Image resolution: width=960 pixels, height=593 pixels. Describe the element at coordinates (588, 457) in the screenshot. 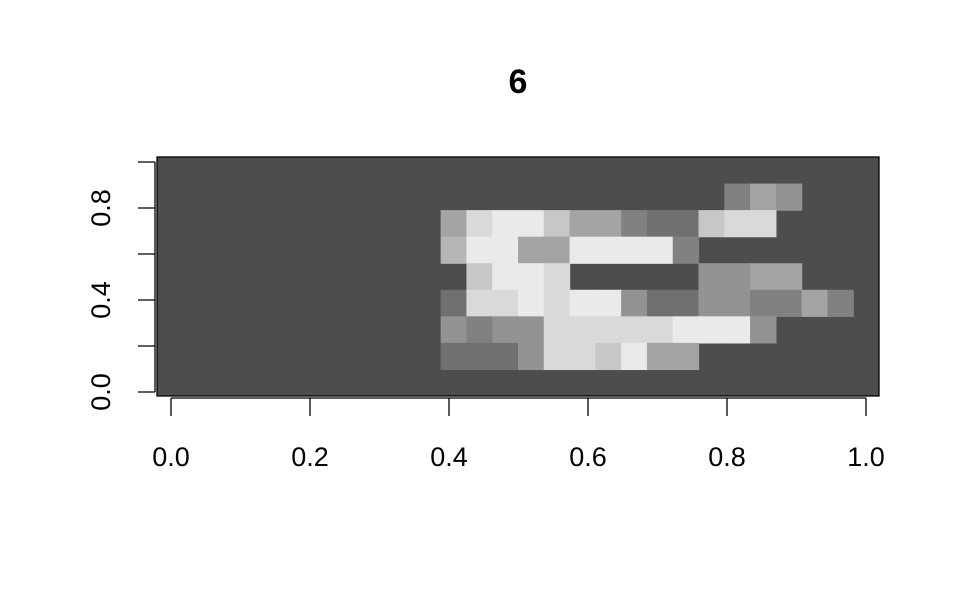

I see `x-tick-label: 0.6` at that location.